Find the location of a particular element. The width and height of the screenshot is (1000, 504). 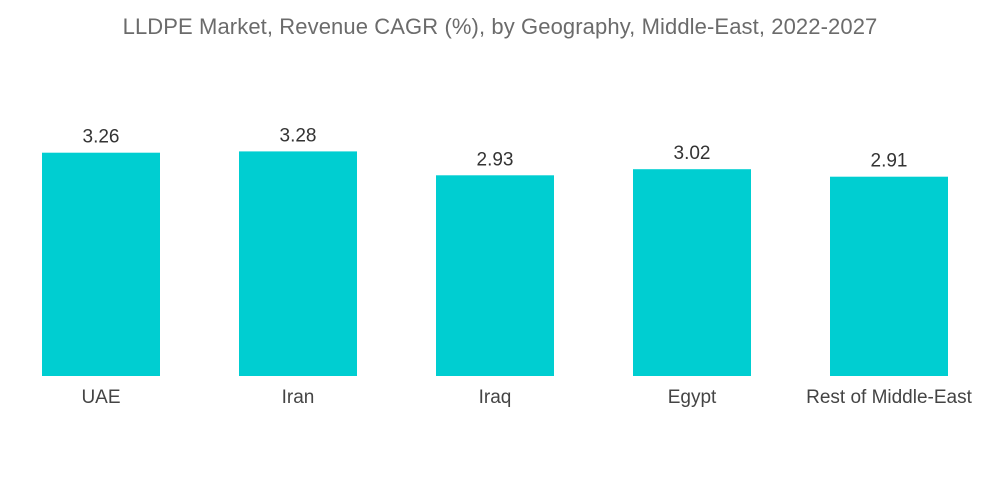

category-label: Iraq is located at coordinates (495, 397).